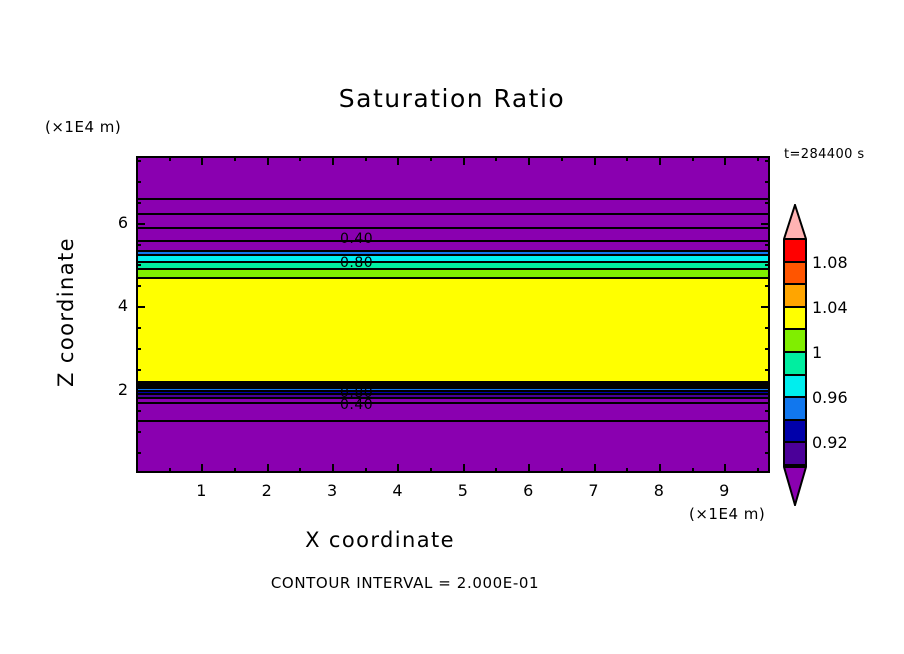  Describe the element at coordinates (724, 490) in the screenshot. I see `x-tick-label: 9` at that location.